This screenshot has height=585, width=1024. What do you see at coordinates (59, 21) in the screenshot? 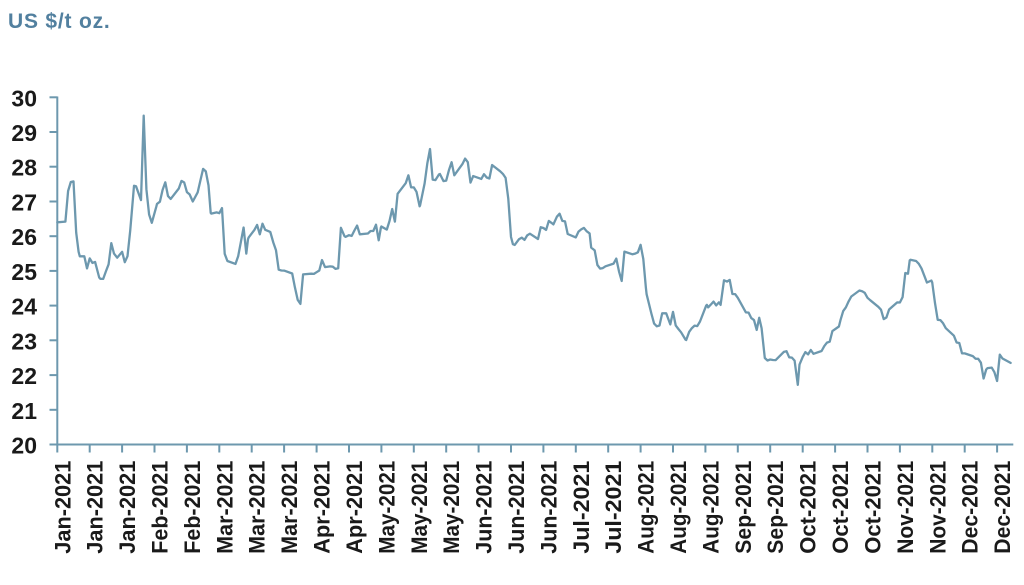
I see `svg-text: US $/t oz.` at bounding box center [59, 21].